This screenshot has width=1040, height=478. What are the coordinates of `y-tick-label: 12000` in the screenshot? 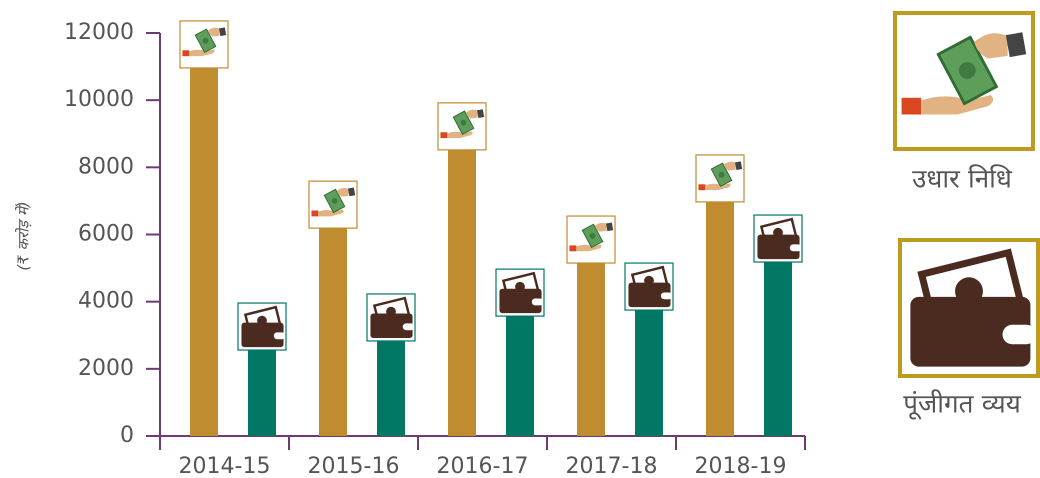 It's located at (99, 32).